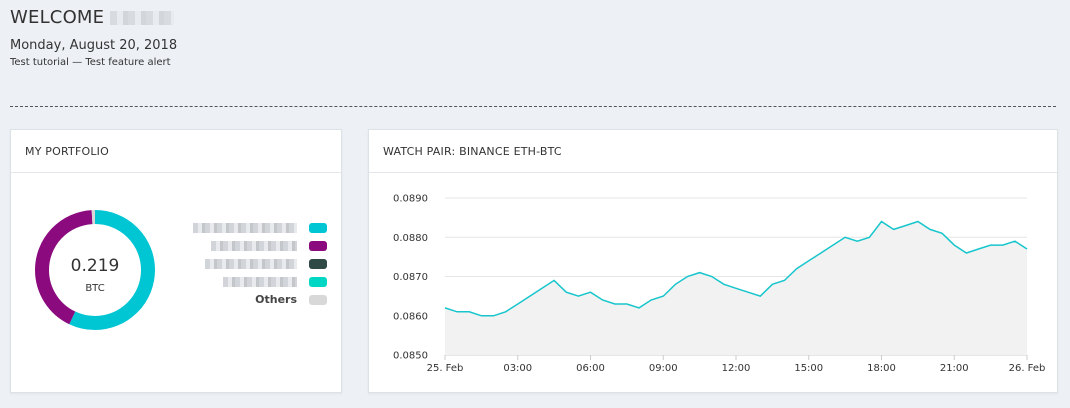  What do you see at coordinates (95, 288) in the screenshot?
I see `portfolio-unit: BTC` at bounding box center [95, 288].